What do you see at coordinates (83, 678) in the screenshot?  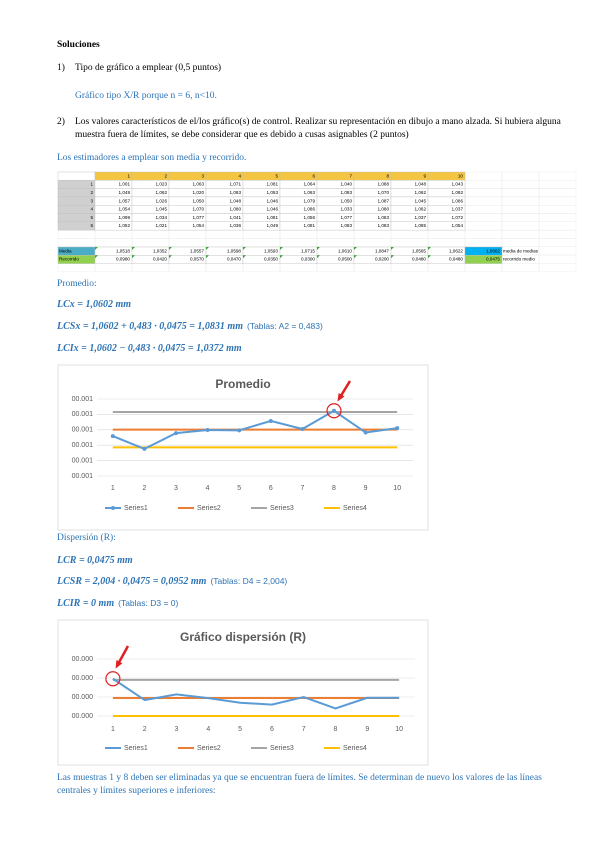 I see `y-tick-label: 00.000` at bounding box center [83, 678].